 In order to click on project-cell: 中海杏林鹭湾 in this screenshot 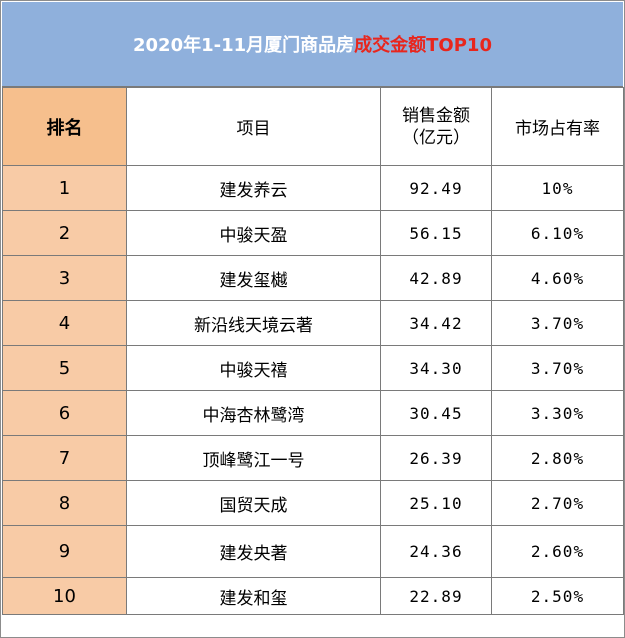, I will do `click(253, 413)`.